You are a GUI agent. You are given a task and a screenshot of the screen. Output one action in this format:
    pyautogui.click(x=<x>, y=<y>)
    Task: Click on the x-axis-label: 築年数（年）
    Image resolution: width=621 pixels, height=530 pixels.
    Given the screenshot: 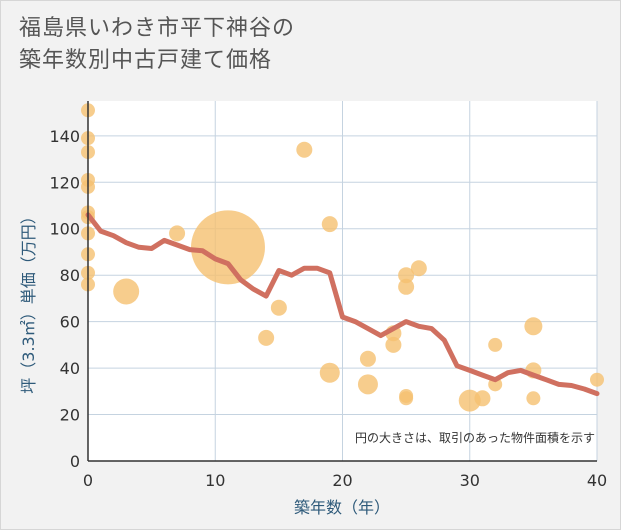 What is the action you would take?
    pyautogui.click(x=342, y=507)
    